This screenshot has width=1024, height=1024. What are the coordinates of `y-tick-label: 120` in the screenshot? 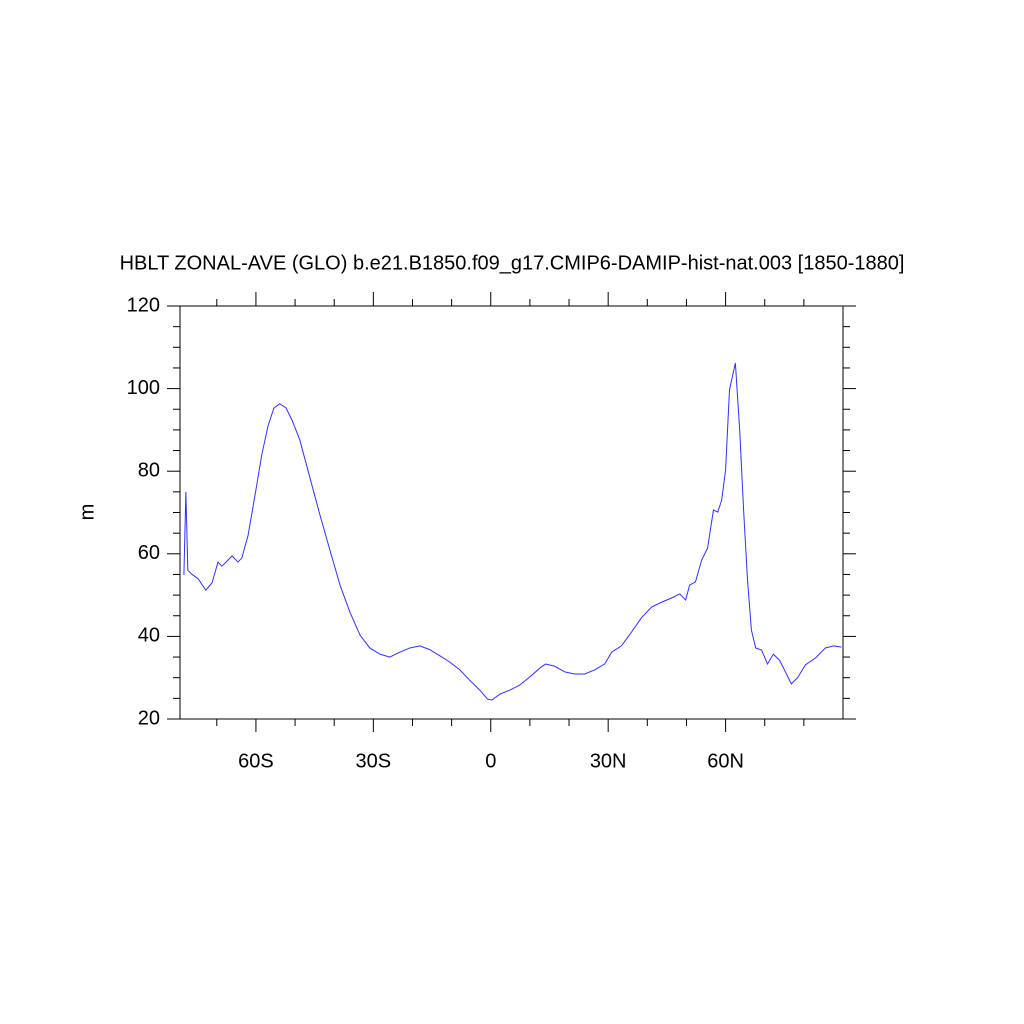 It's located at (143, 305).